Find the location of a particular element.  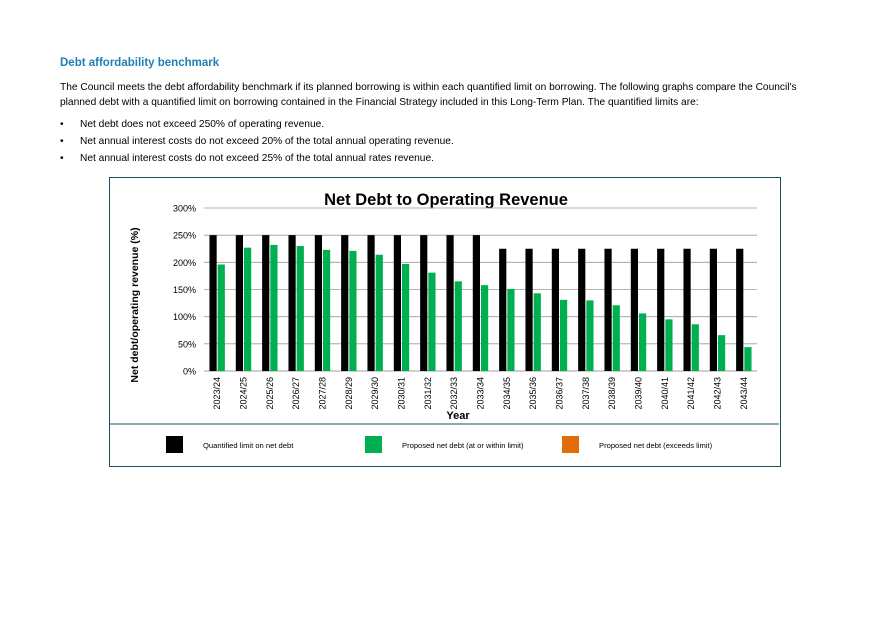

x-tick-label: 2024/25 is located at coordinates (244, 393).